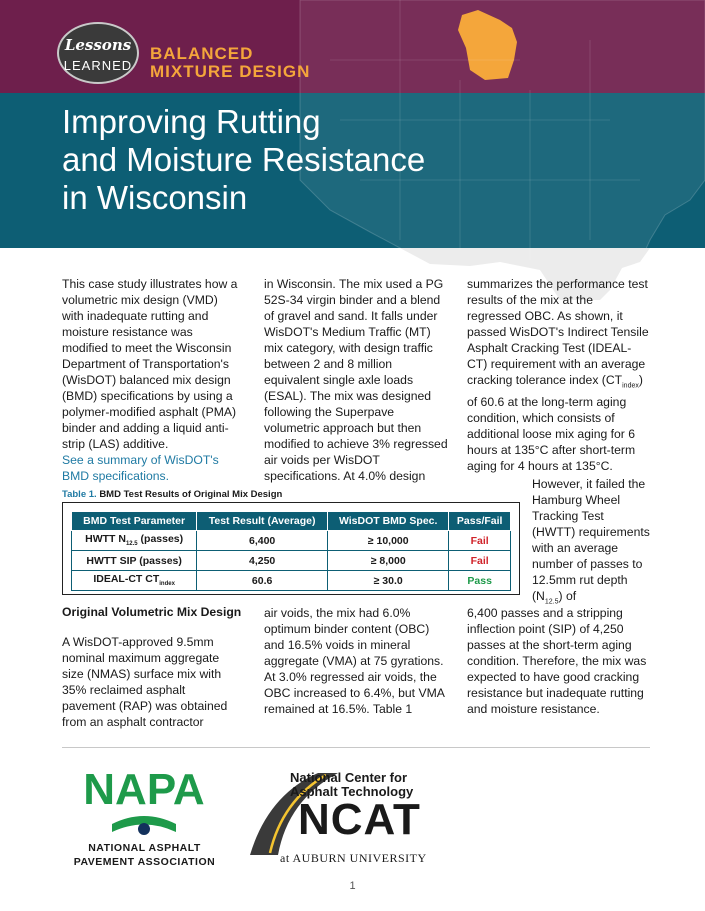  What do you see at coordinates (79, 494) in the screenshot?
I see `table-caption-number: Table 1.` at bounding box center [79, 494].